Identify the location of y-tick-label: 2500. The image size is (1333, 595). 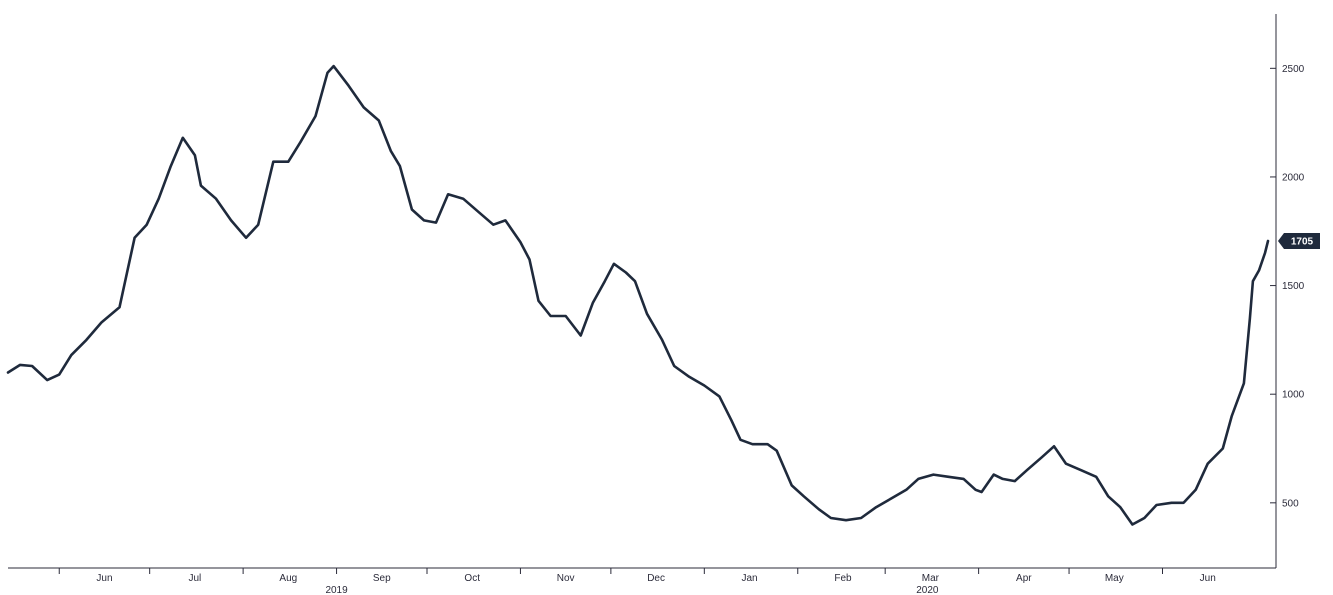
(1293, 69).